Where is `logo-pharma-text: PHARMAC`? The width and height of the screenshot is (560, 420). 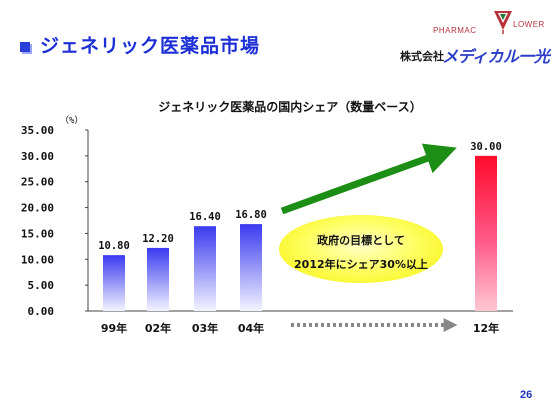 logo-pharma-text: PHARMAC is located at coordinates (455, 30).